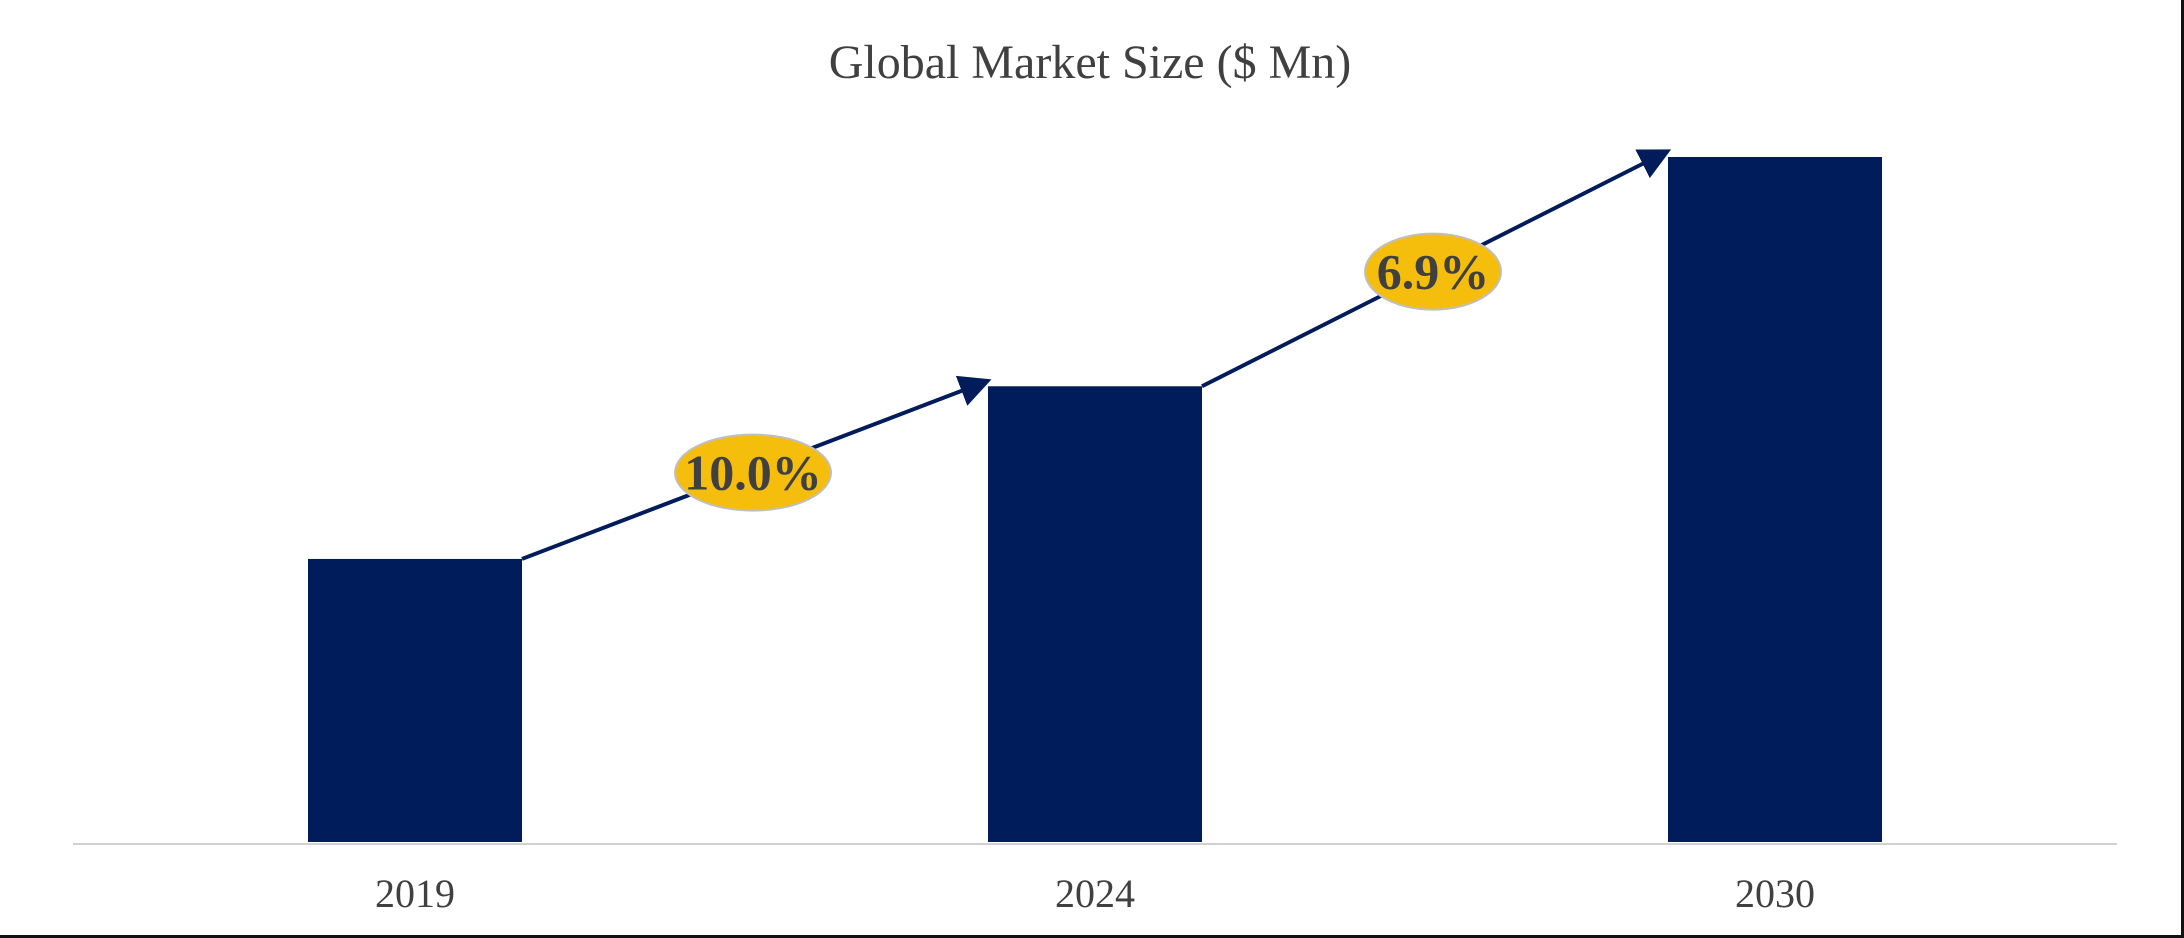 This screenshot has height=938, width=2184. I want to click on bar-2019, so click(415, 700).